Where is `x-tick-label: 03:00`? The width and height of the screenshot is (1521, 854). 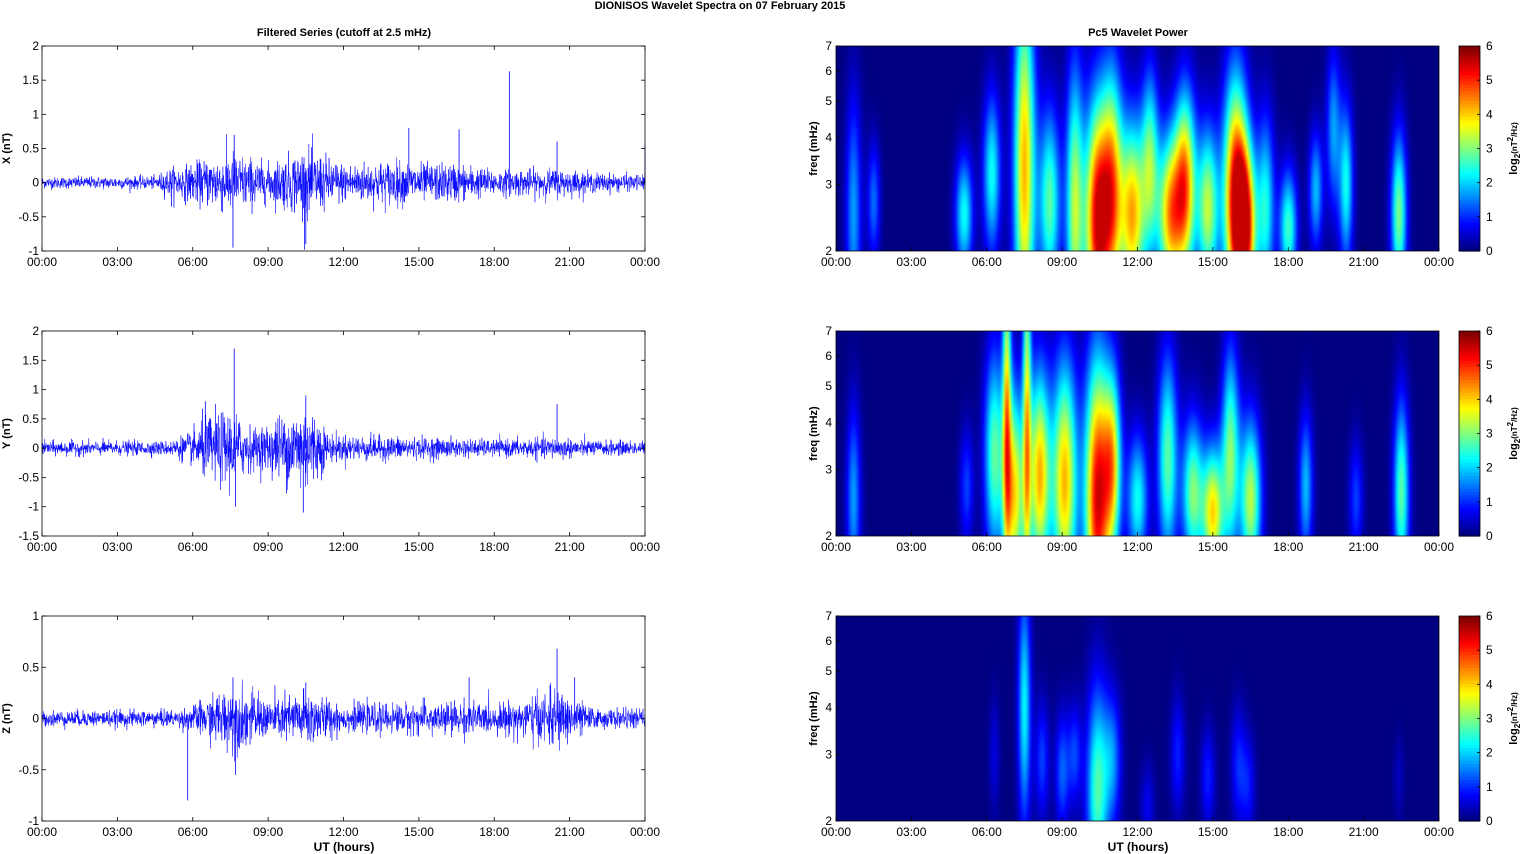
x-tick-label: 03:00 is located at coordinates (911, 262).